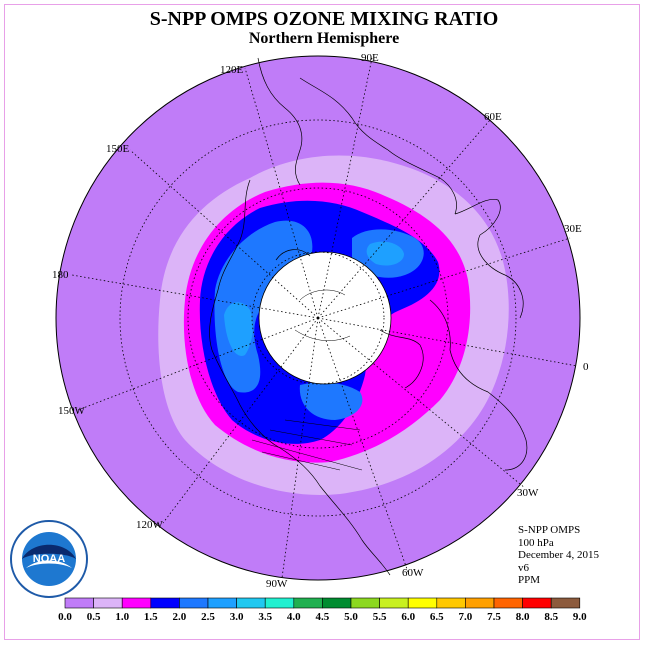  I want to click on info-version: v6, so click(523, 567).